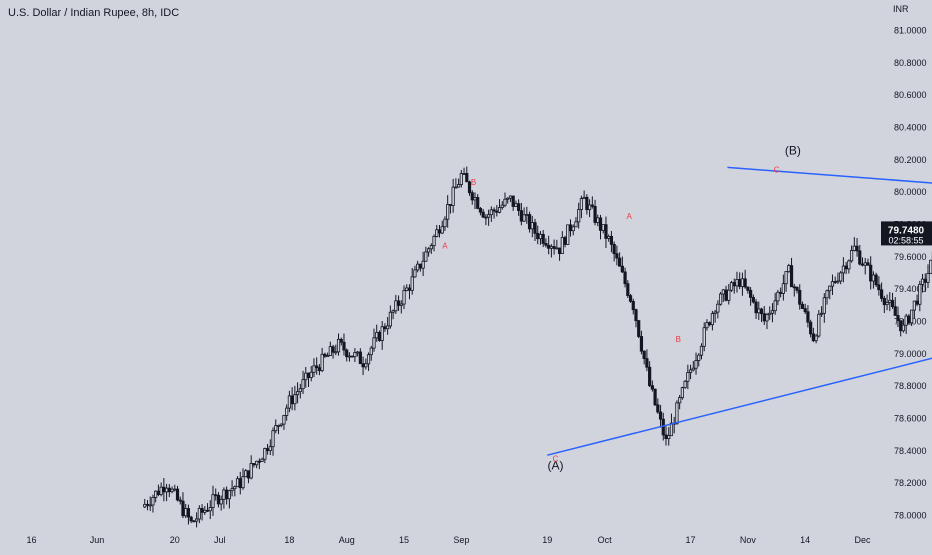  I want to click on trendline-upper, so click(829, 186).